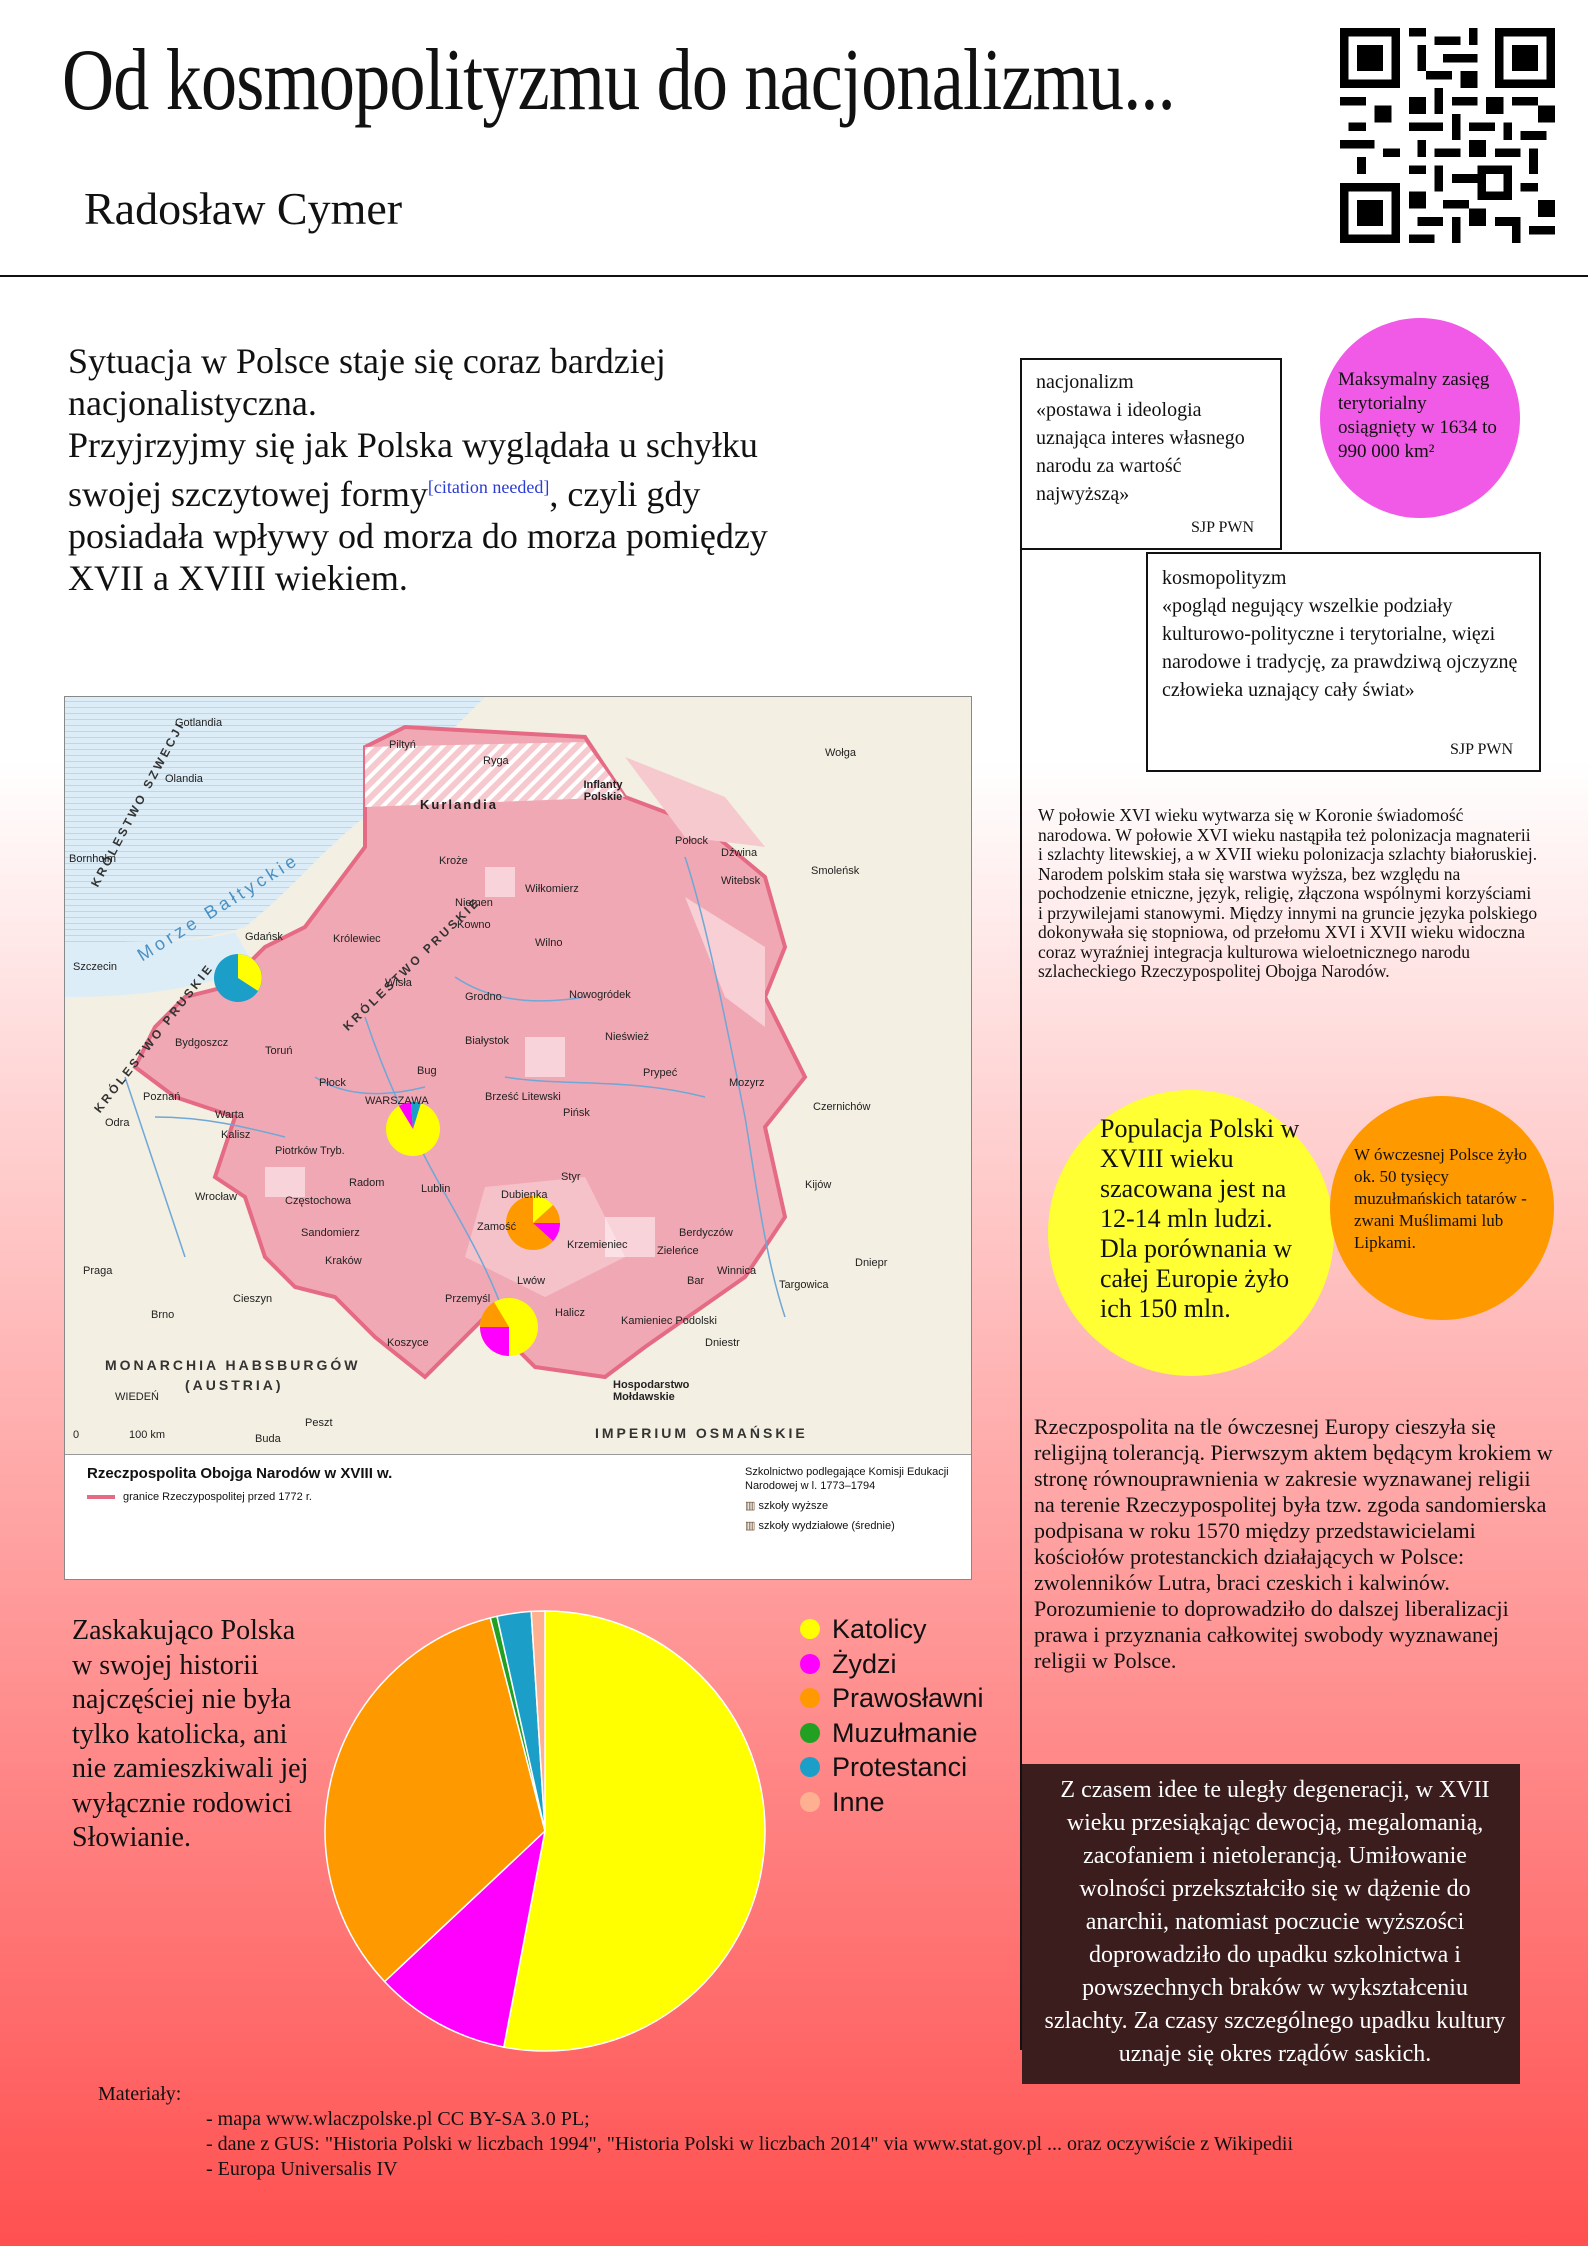 This screenshot has height=2246, width=1588. I want to click on map-city-label: Piotrków Tryb., so click(310, 1151).